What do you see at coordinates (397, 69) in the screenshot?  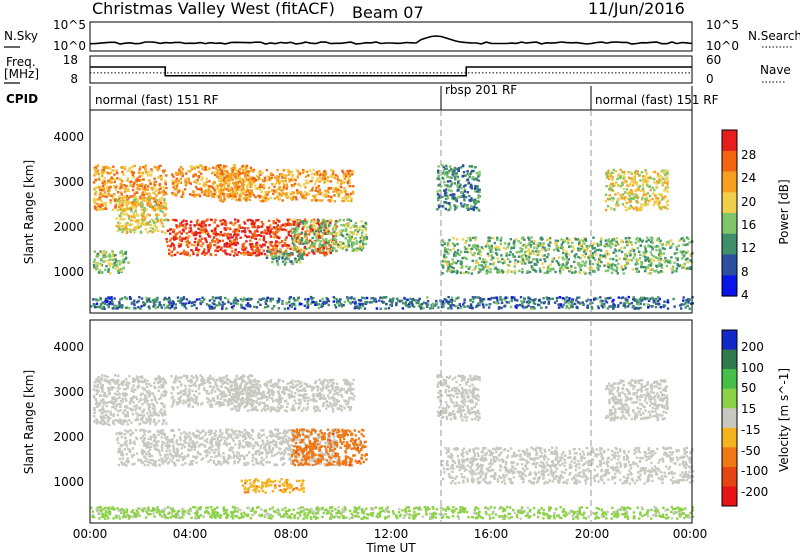 I see `freq-panel: Freq. [MHz] Nave 18 8 60 0` at bounding box center [397, 69].